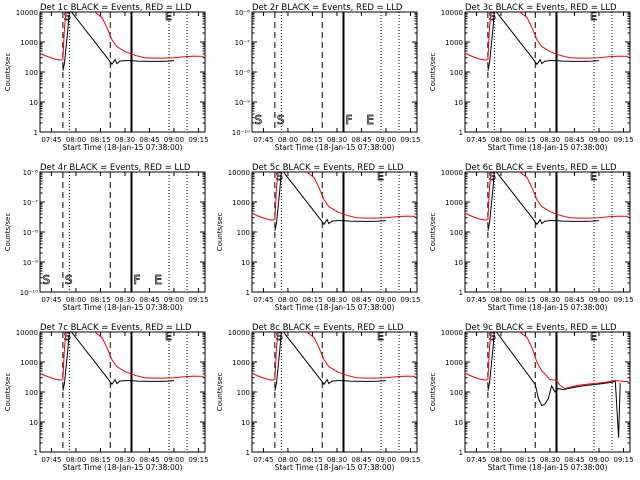  Describe the element at coordinates (116, 328) in the screenshot. I see `panel-title: Det 7c BLACK = Events, RED = LLD` at that location.